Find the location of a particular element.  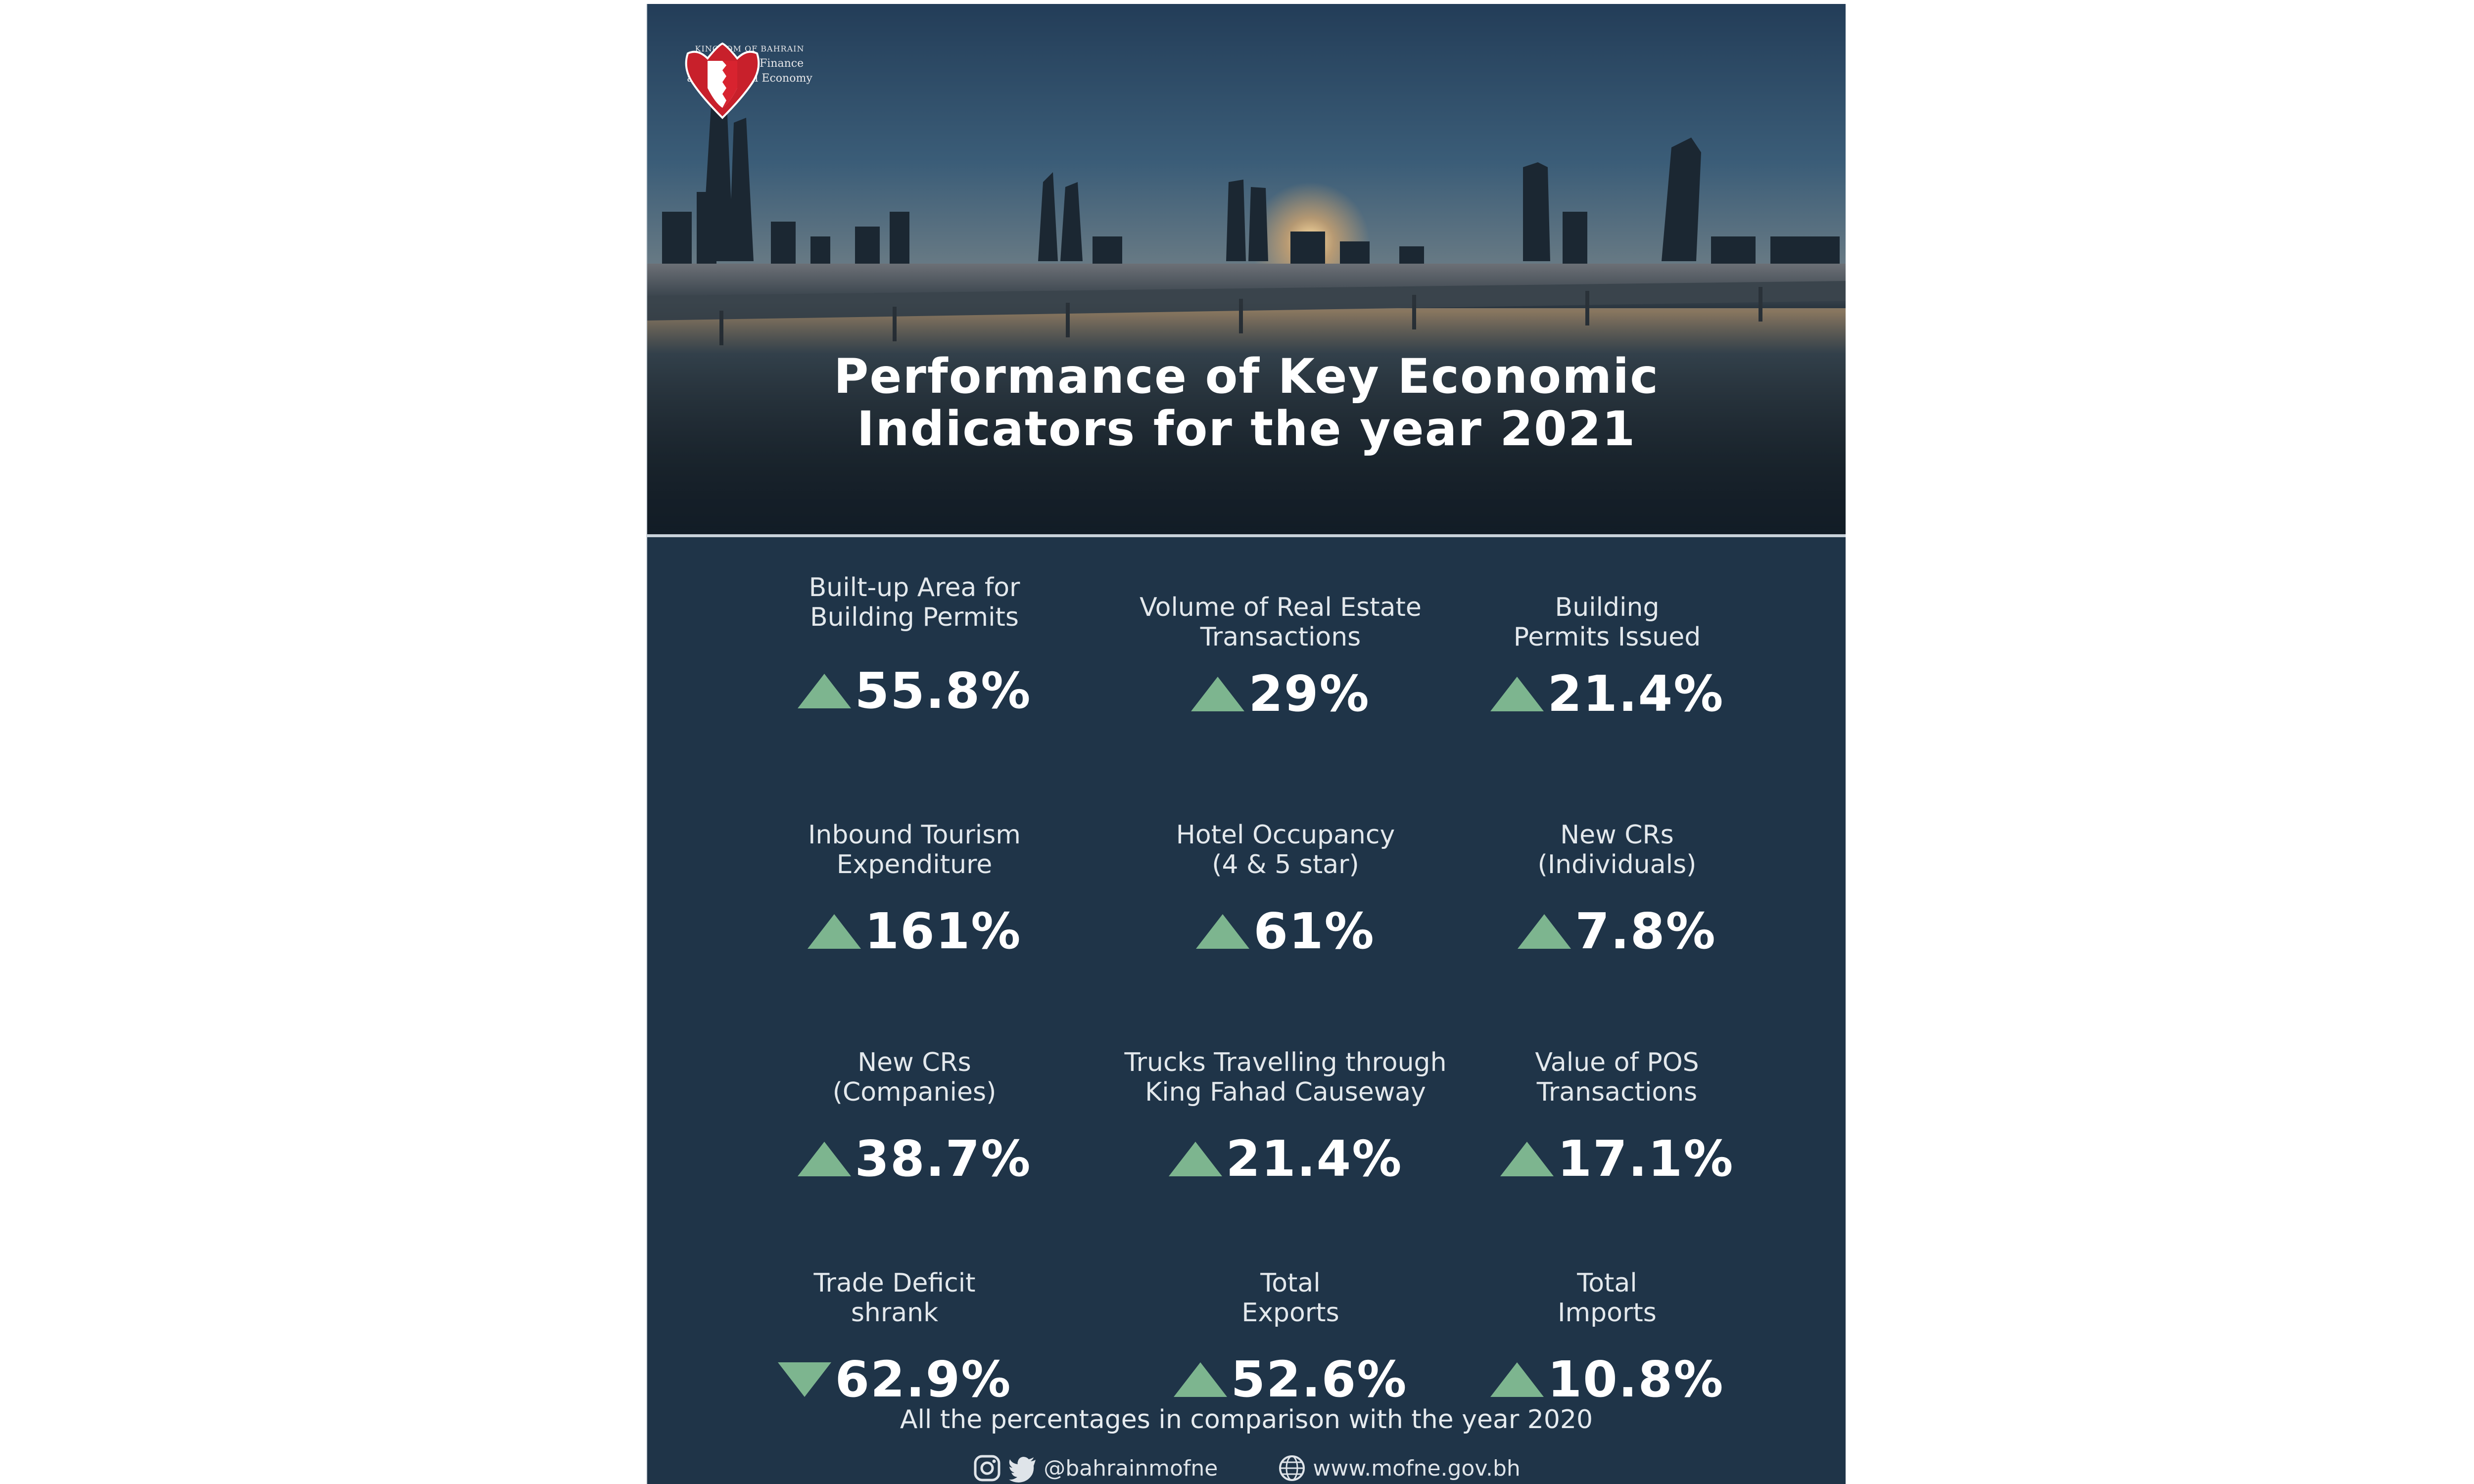

indicator-built-up-area: Built-up Area for Building Permits 55.8% is located at coordinates (915, 645).